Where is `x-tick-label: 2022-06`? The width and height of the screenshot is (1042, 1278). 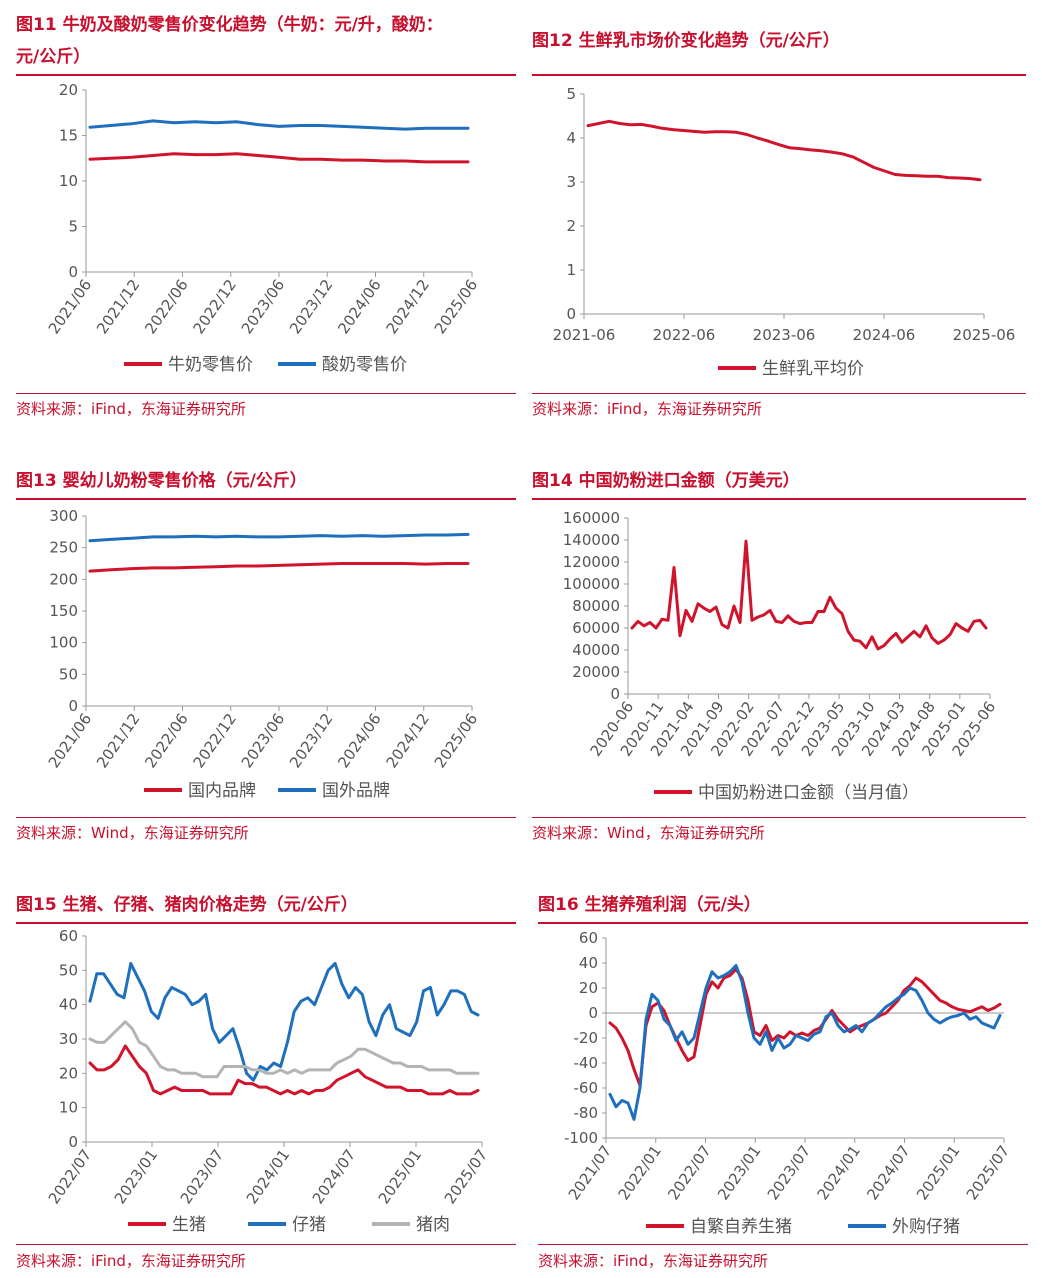
x-tick-label: 2022-06 is located at coordinates (684, 335).